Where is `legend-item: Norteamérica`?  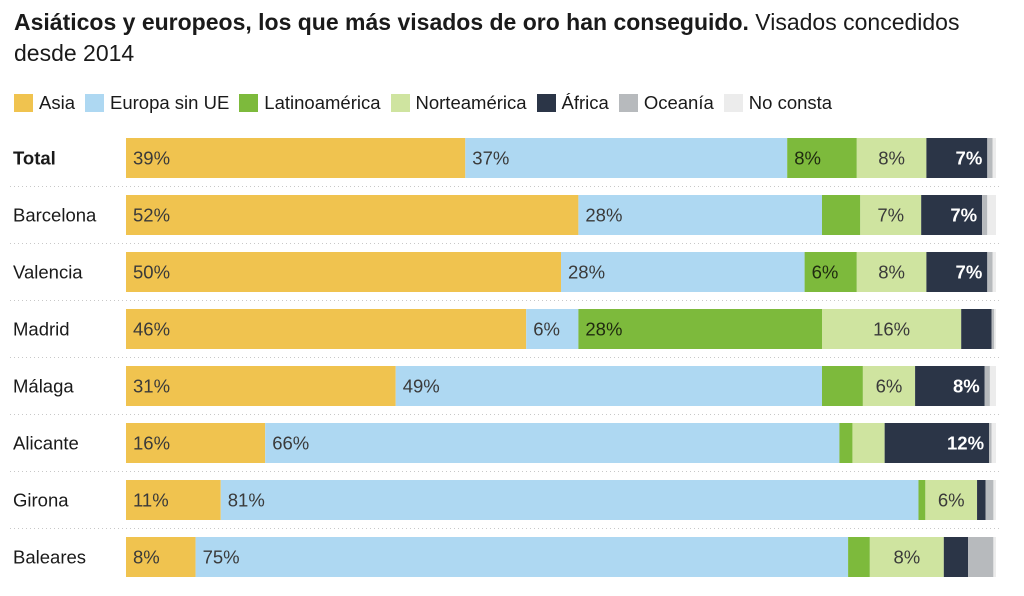
legend-item: Norteamérica is located at coordinates (458, 103).